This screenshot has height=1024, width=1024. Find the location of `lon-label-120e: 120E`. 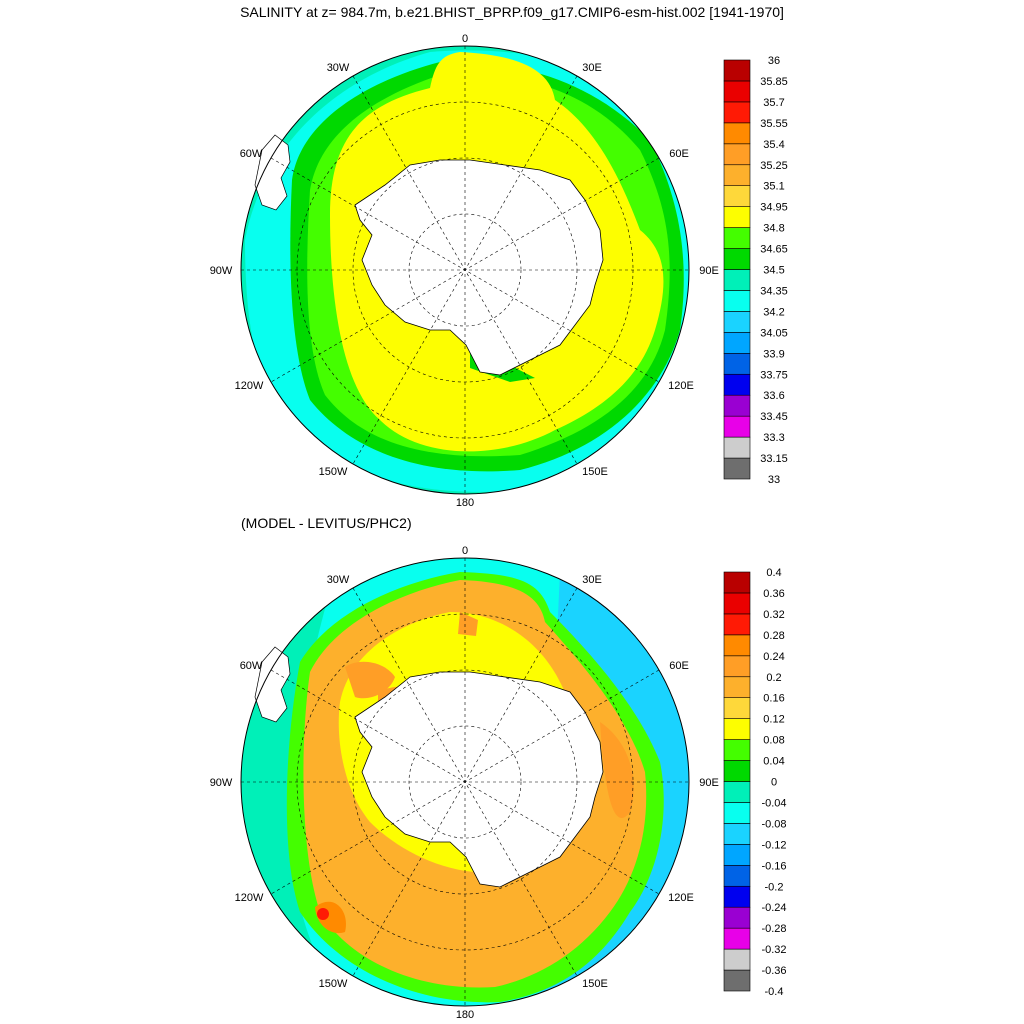

lon-label-120e: 120E is located at coordinates (681, 898).